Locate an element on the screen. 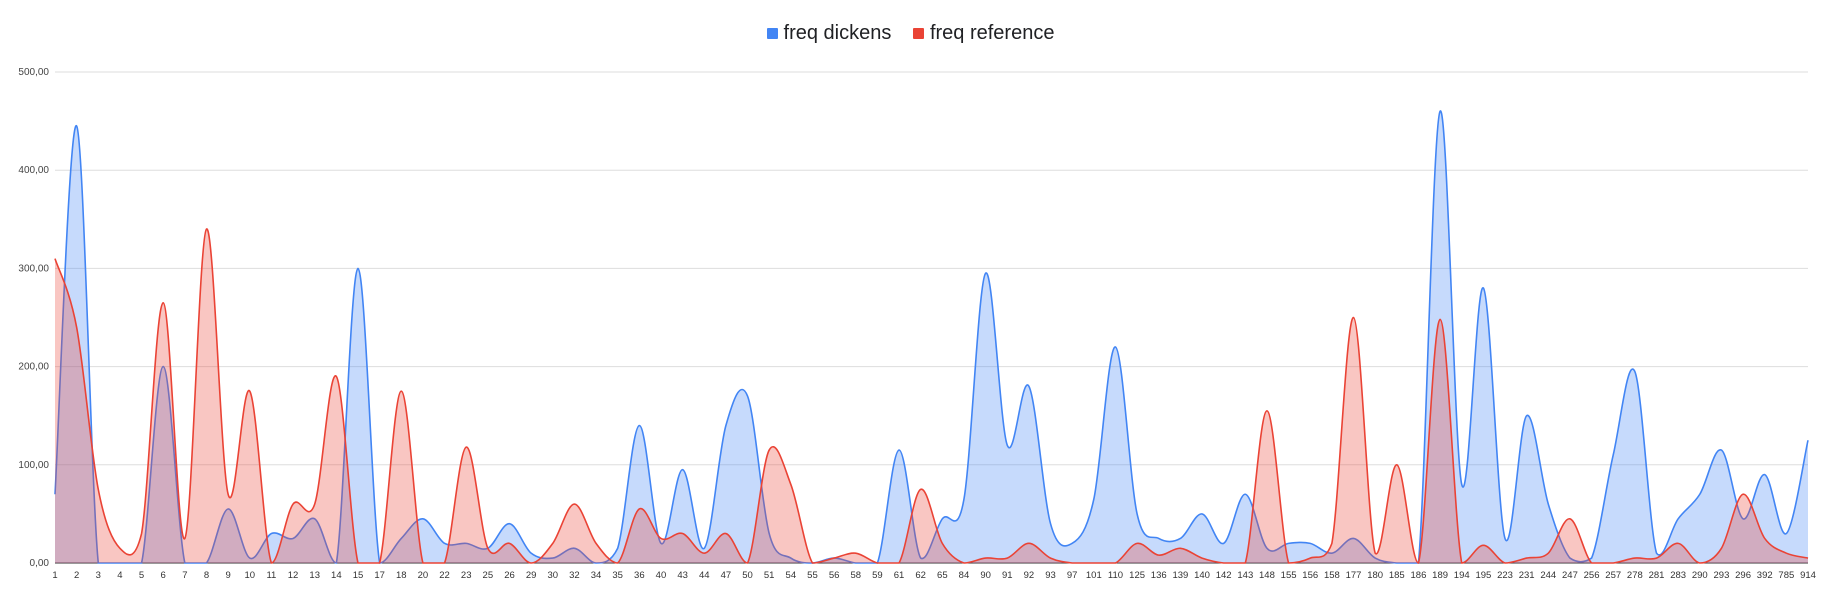 The image size is (1821, 602). x-tick-label: 110 is located at coordinates (1115, 575).